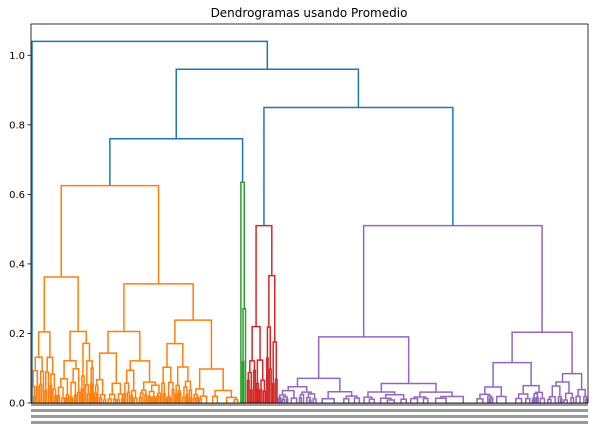 The height and width of the screenshot is (427, 597). Describe the element at coordinates (17, 264) in the screenshot. I see `y-tick-label: 0.4` at that location.